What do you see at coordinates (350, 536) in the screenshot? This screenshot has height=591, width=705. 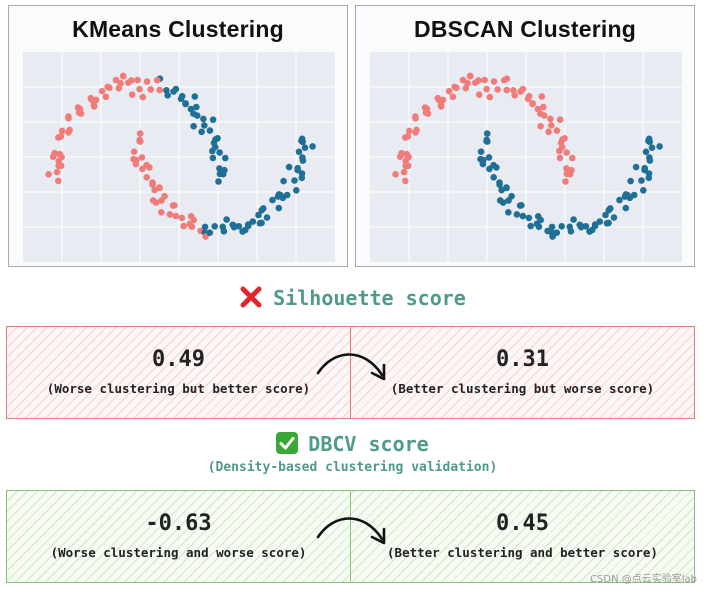 I see `dbcv-divider` at bounding box center [350, 536].